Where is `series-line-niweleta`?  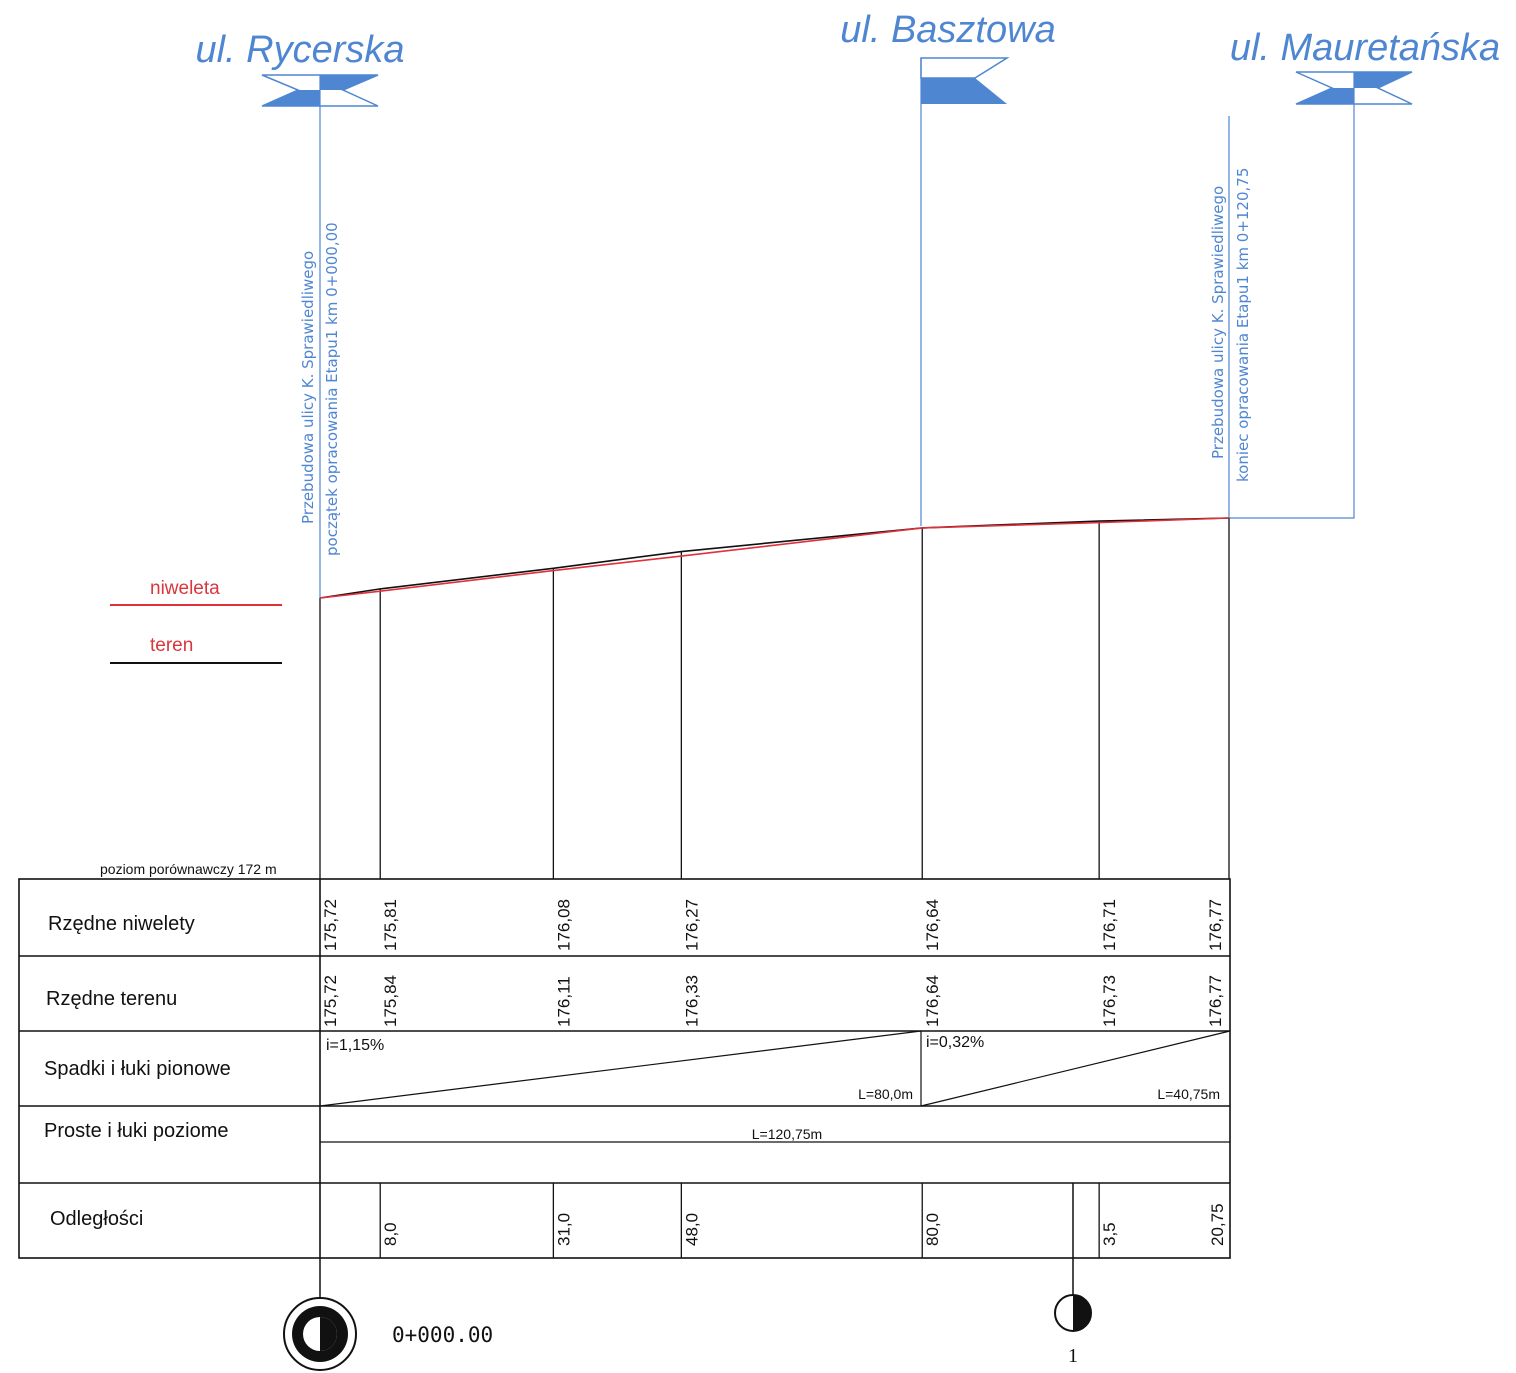
series-line-niweleta is located at coordinates (774, 558).